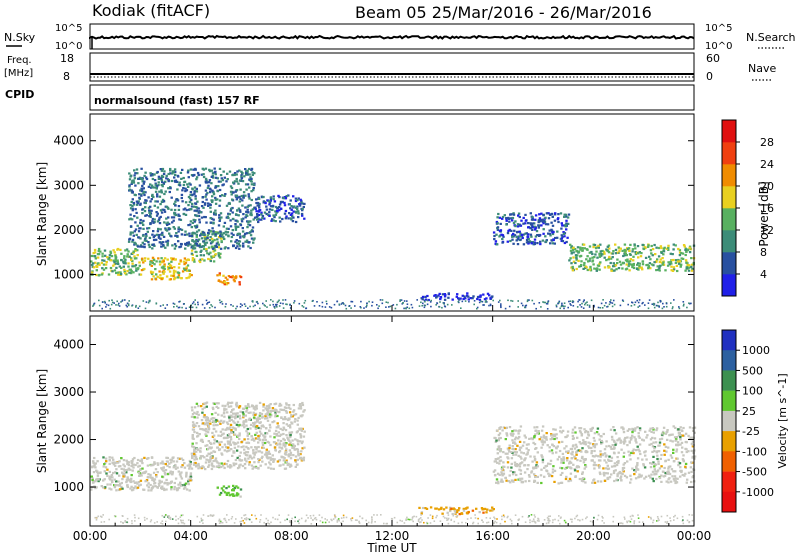  I want to click on freq-tick-bottom: 8, so click(66, 76).